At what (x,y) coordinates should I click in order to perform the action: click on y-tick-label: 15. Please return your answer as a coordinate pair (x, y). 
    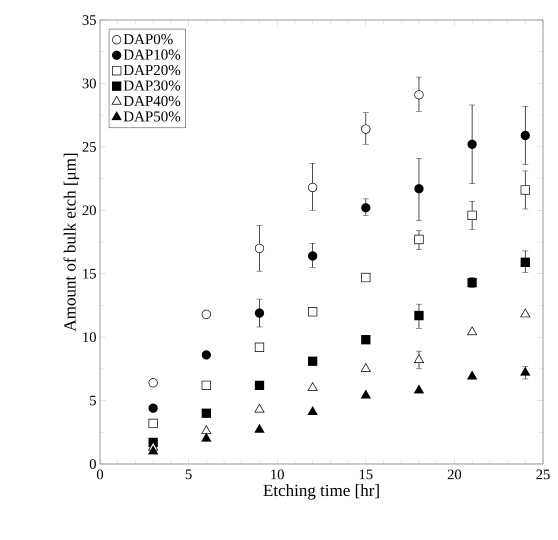
    Looking at the image, I should click on (89, 273).